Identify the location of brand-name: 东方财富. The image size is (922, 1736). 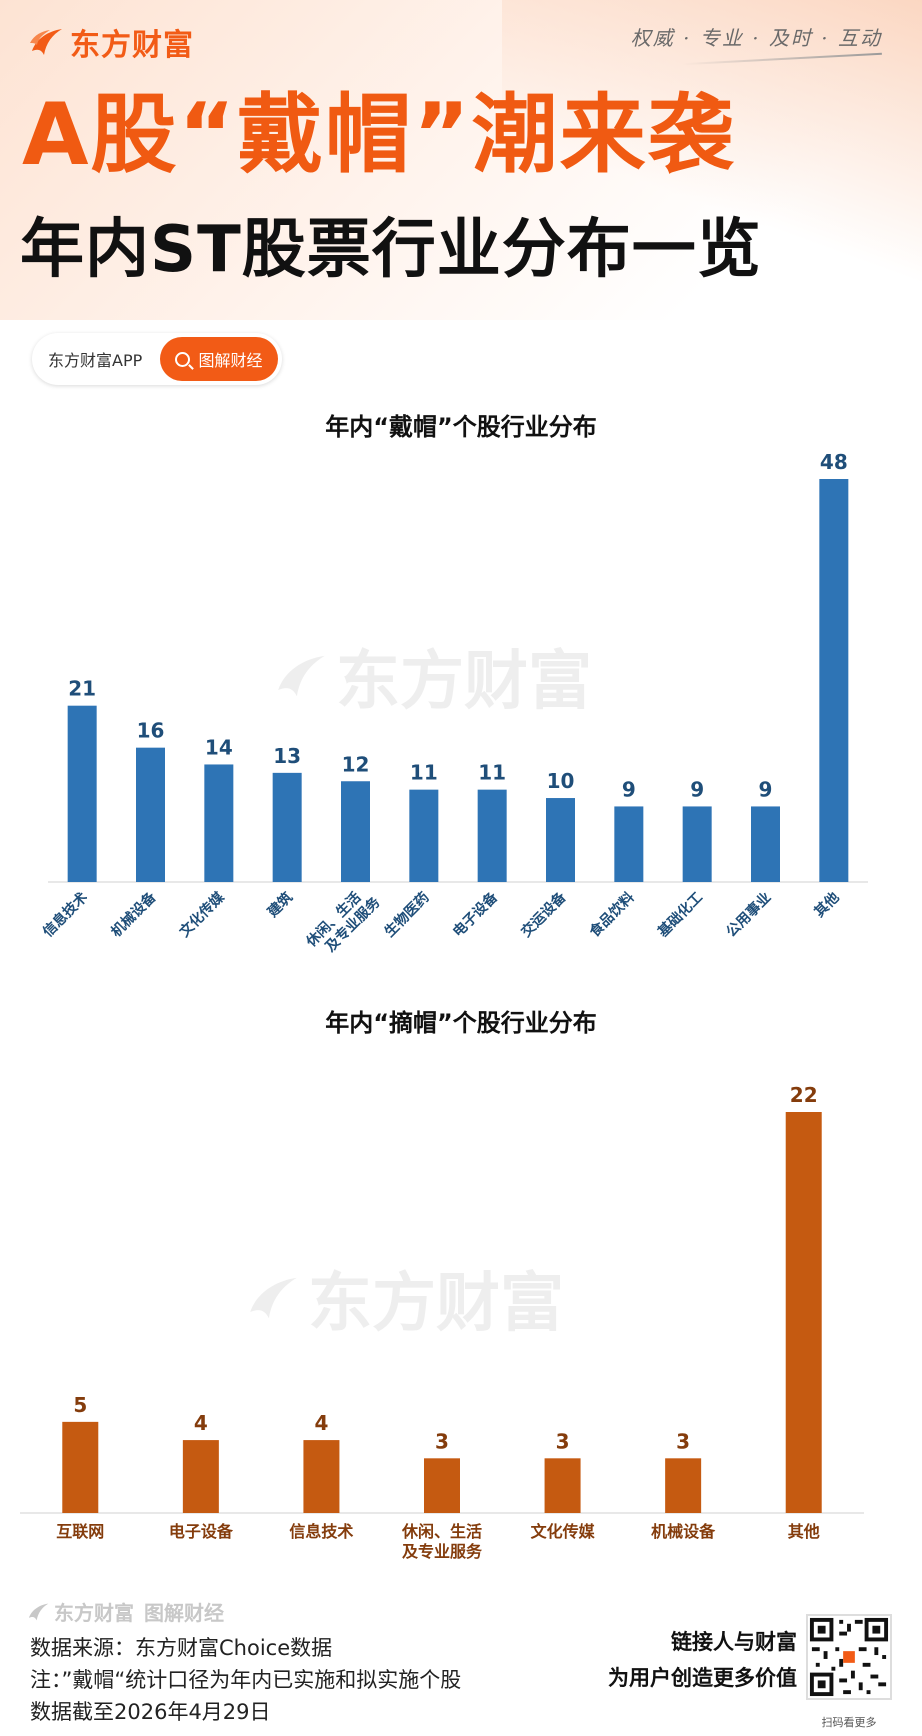
(132, 45).